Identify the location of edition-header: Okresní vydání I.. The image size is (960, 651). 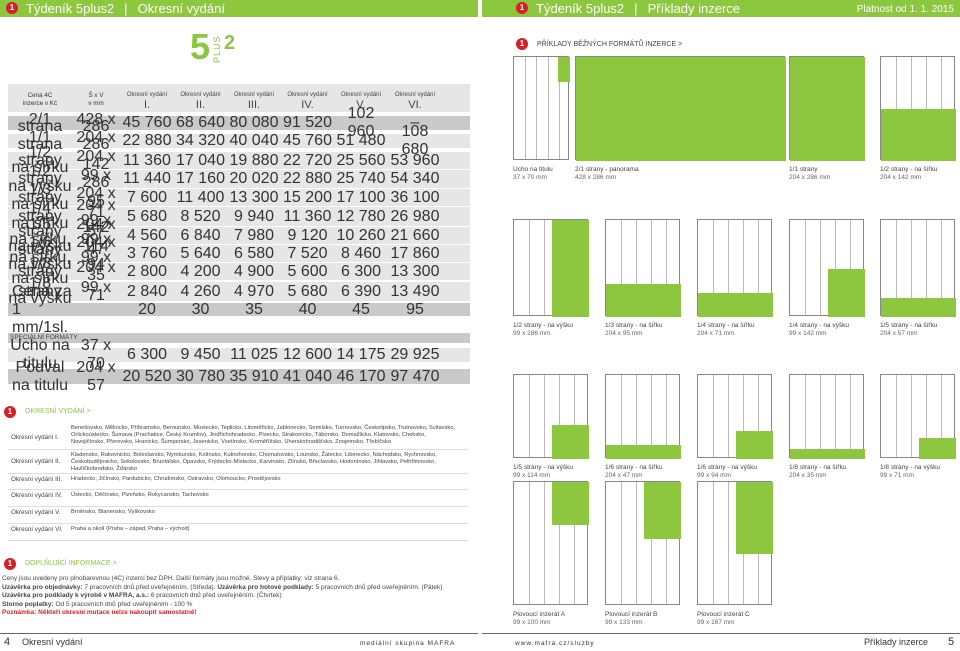
(147, 100).